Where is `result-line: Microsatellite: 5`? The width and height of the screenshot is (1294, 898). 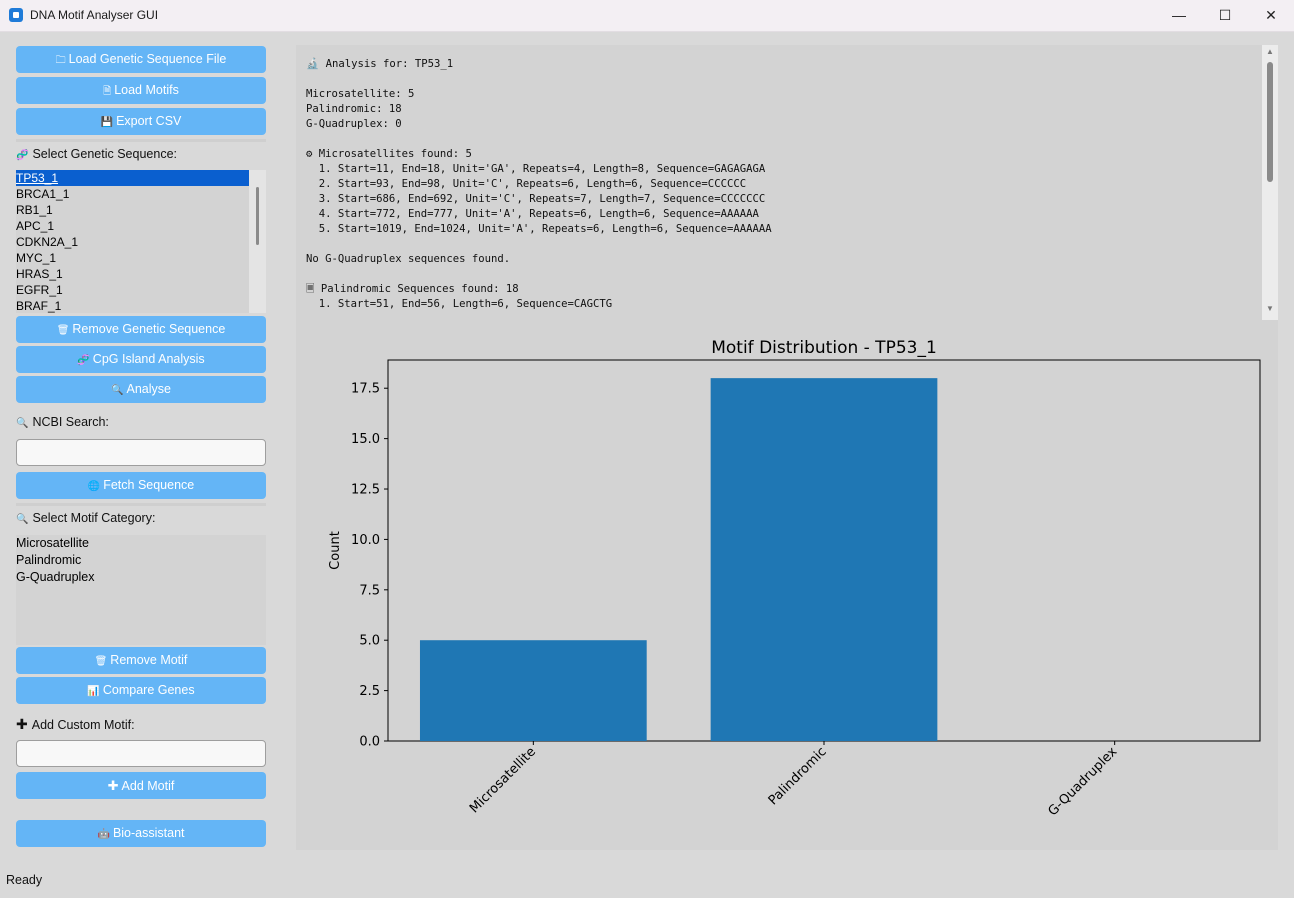
result-line: Microsatellite: 5 is located at coordinates (360, 94).